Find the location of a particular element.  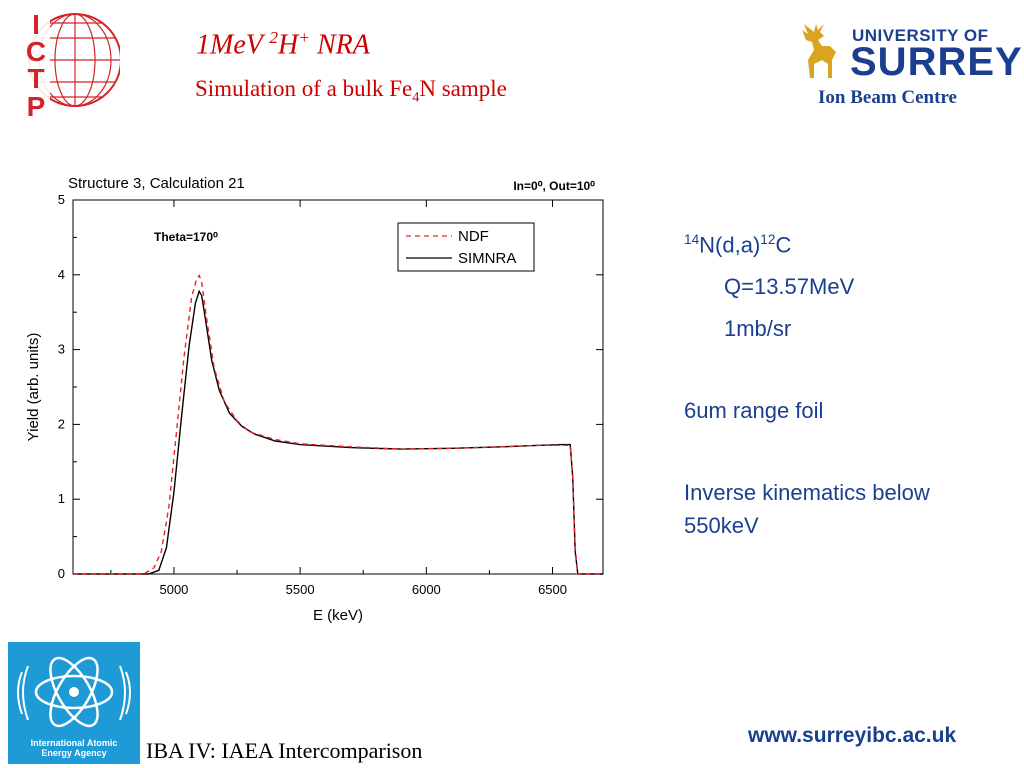

ictp-letter-c: C is located at coordinates (36, 51).